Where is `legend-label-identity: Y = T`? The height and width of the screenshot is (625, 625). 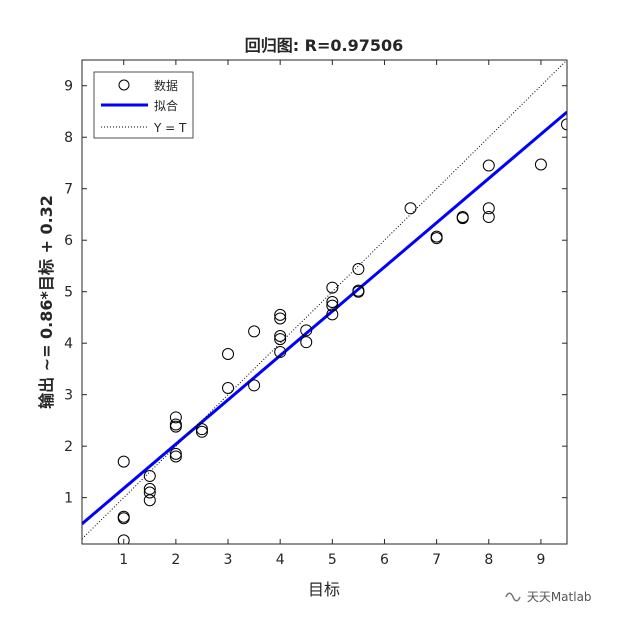
legend-label-identity: Y = T is located at coordinates (170, 128).